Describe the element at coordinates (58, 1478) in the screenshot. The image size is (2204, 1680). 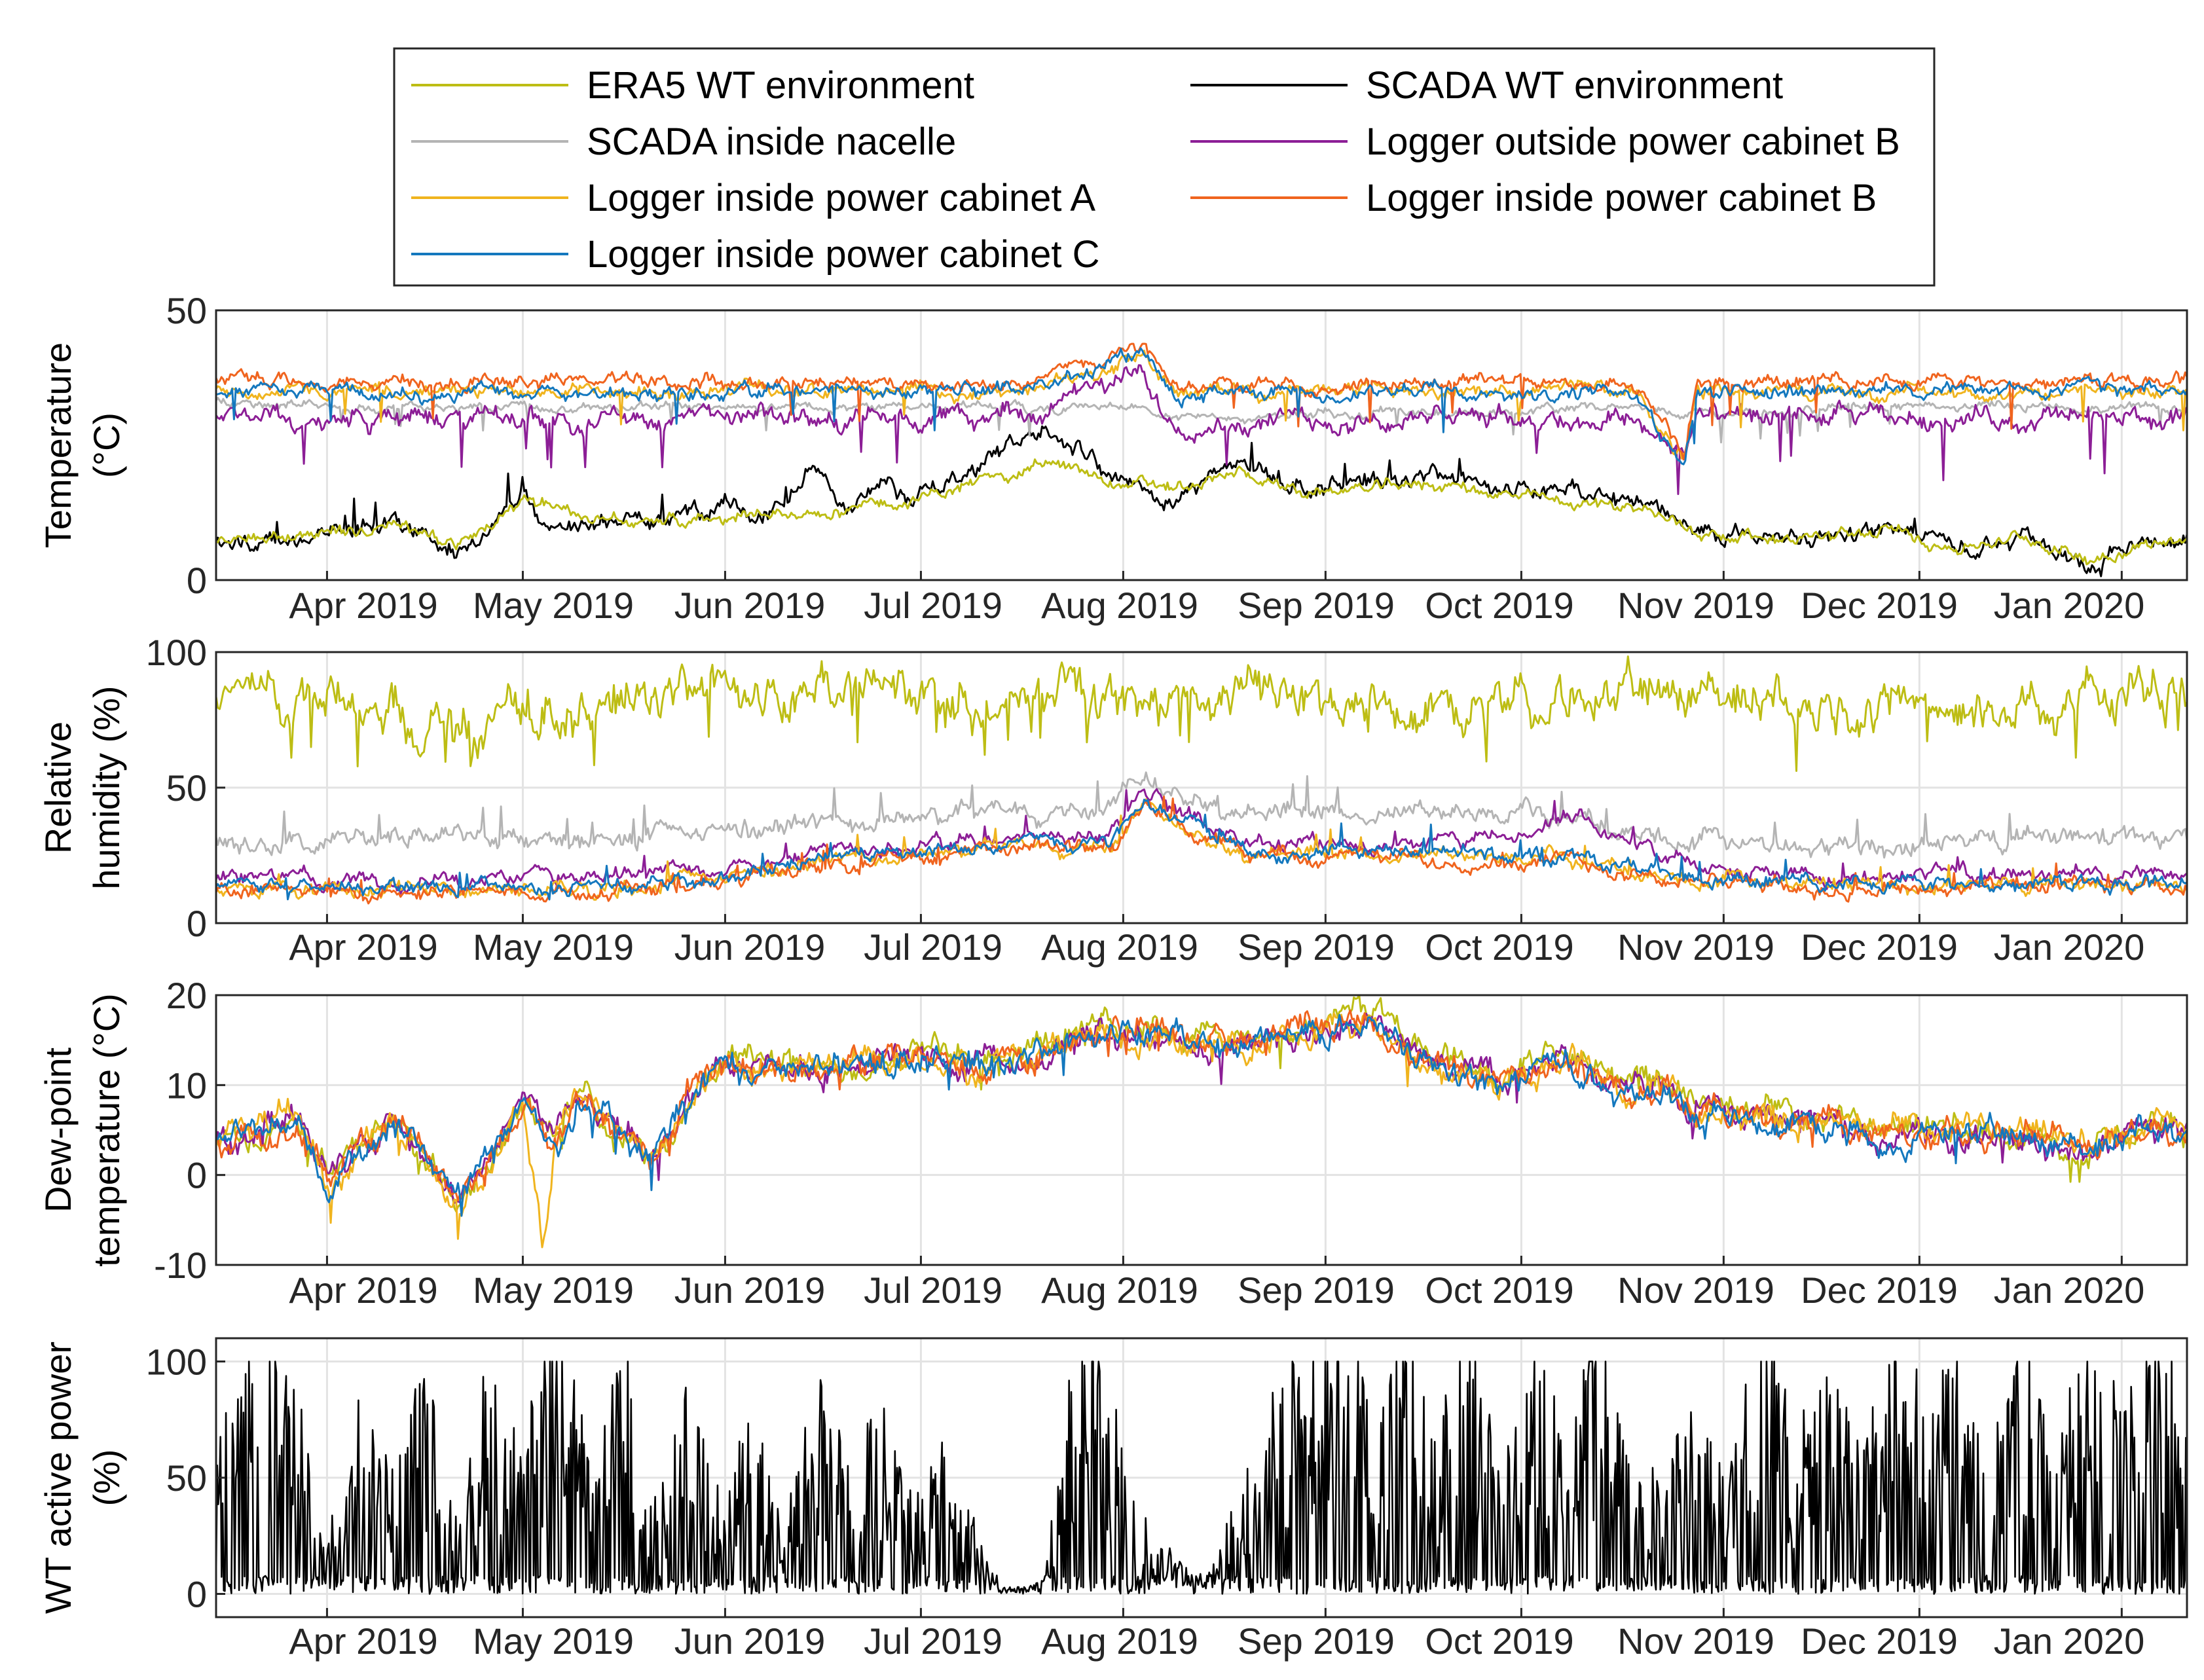
I see `y-axis-label: WT active power` at that location.